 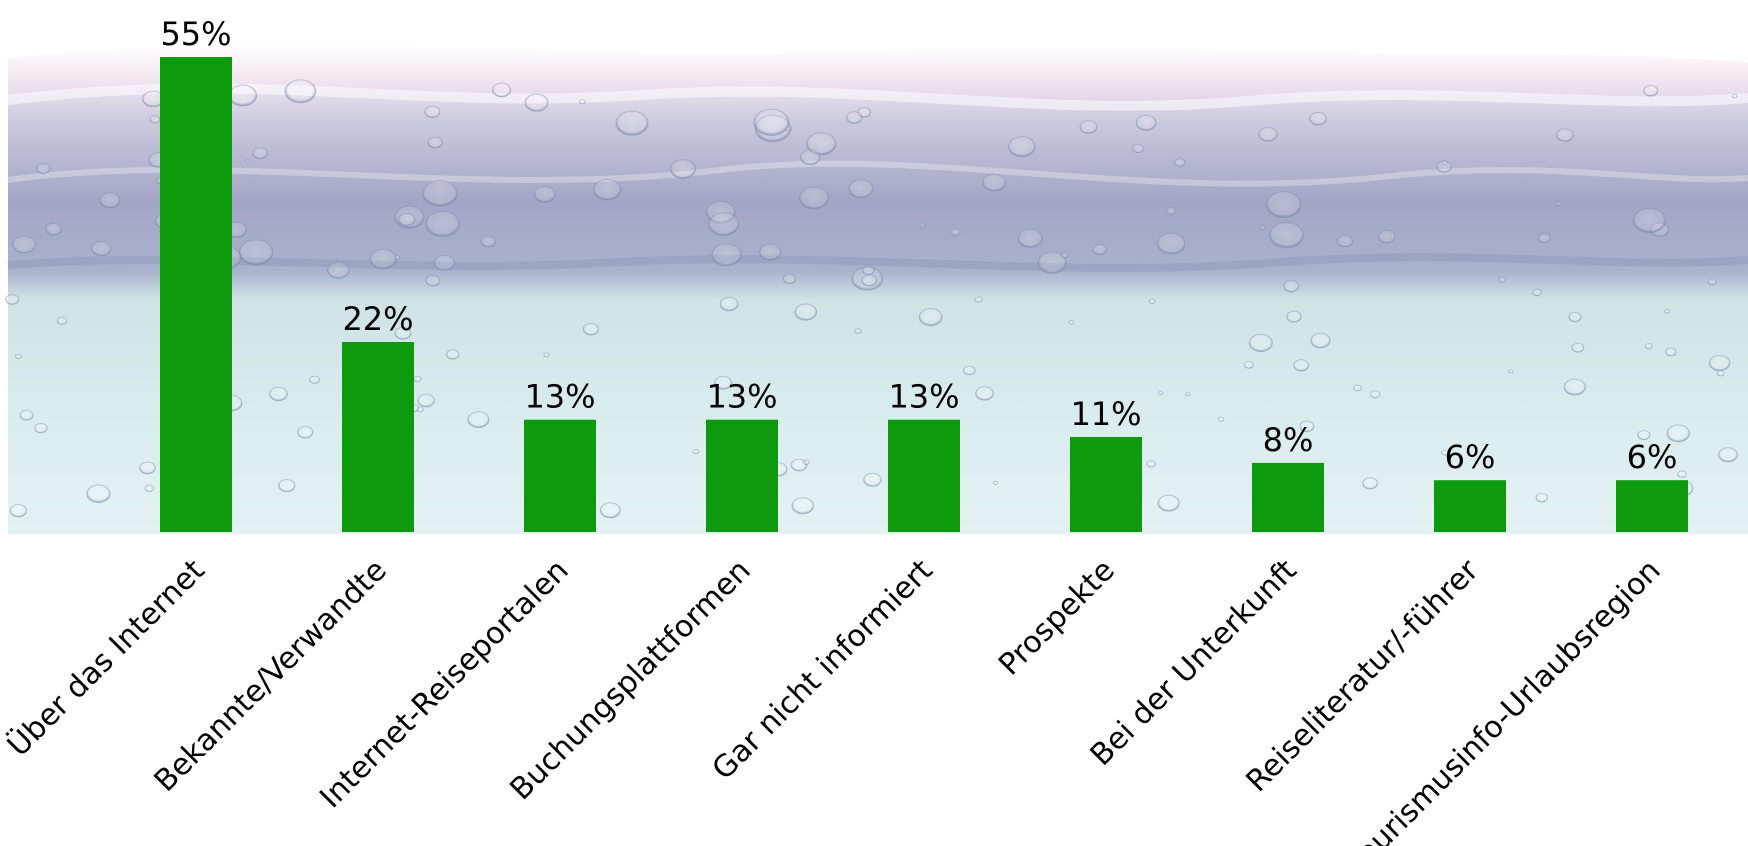 I want to click on tick-label: Über das Internet, so click(x=106, y=658).